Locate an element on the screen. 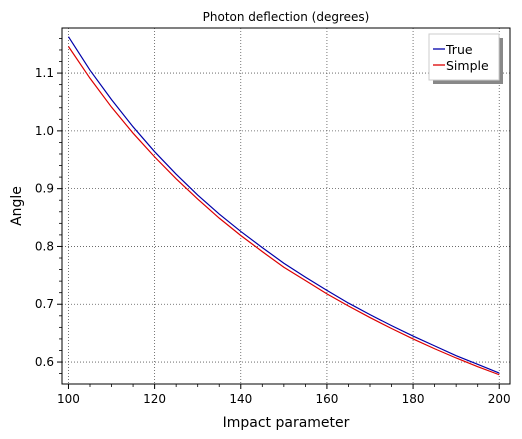 The height and width of the screenshot is (439, 522). legend-label: True is located at coordinates (459, 49).